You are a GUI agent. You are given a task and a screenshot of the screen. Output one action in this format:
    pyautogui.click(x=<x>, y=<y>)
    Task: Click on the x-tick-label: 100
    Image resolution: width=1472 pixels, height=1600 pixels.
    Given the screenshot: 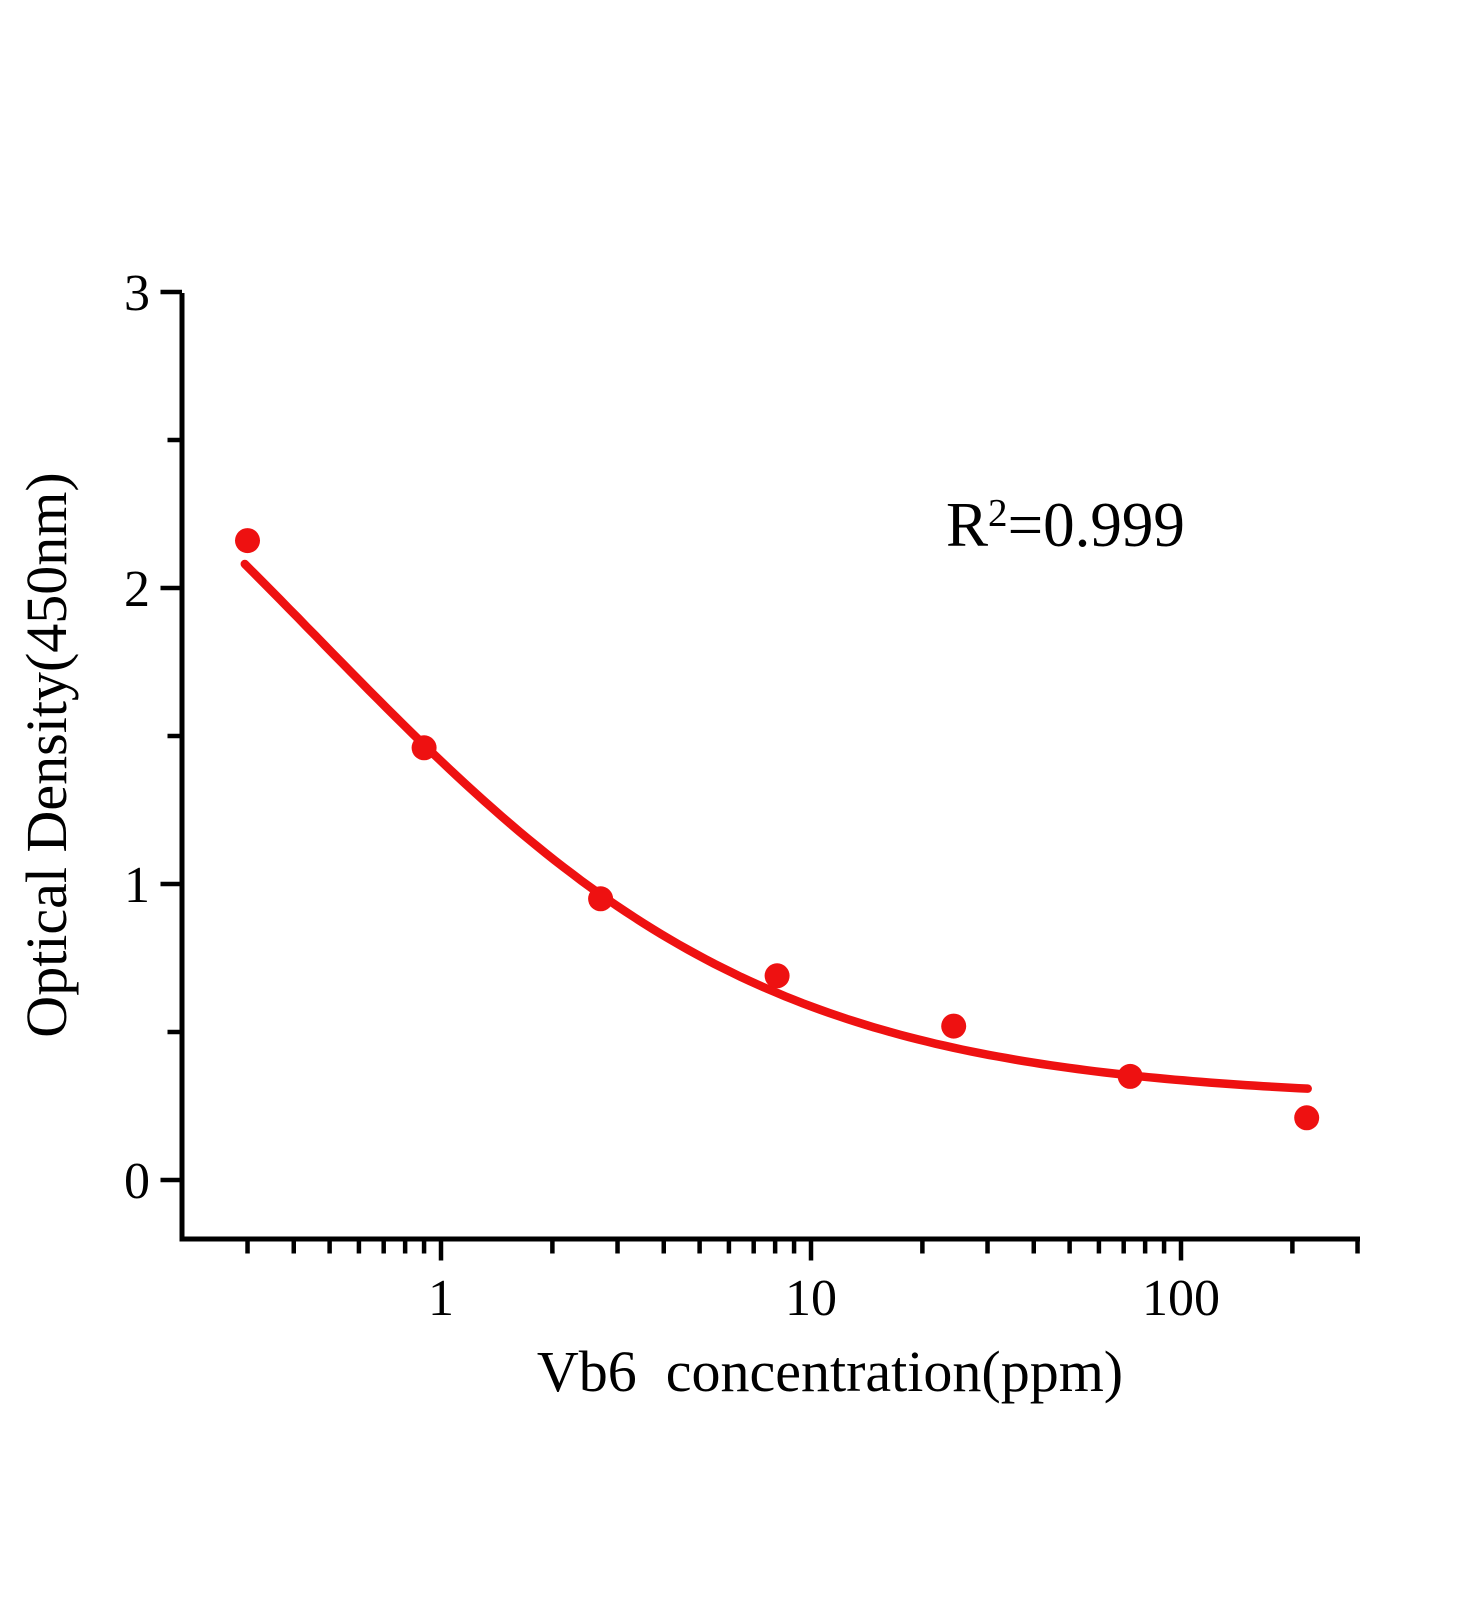 What is the action you would take?
    pyautogui.click(x=1181, y=1298)
    